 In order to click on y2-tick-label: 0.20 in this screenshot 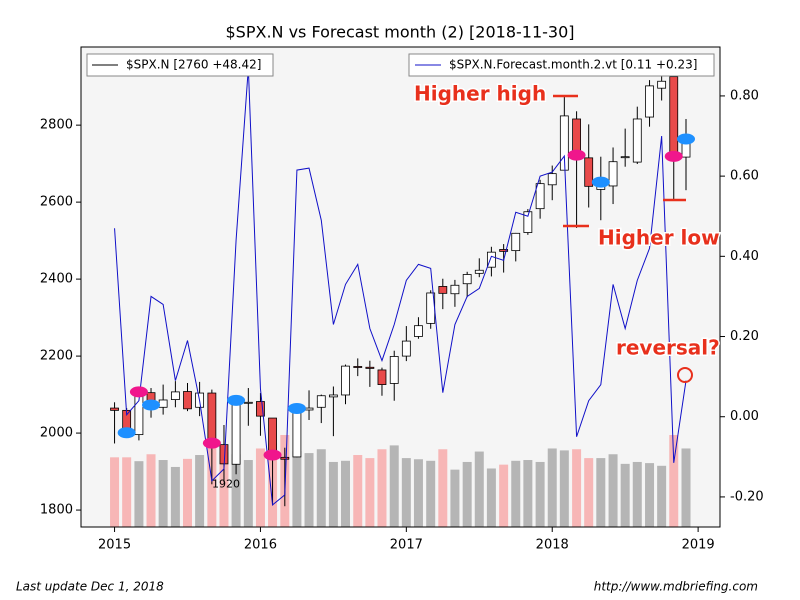, I will do `click(744, 336)`.